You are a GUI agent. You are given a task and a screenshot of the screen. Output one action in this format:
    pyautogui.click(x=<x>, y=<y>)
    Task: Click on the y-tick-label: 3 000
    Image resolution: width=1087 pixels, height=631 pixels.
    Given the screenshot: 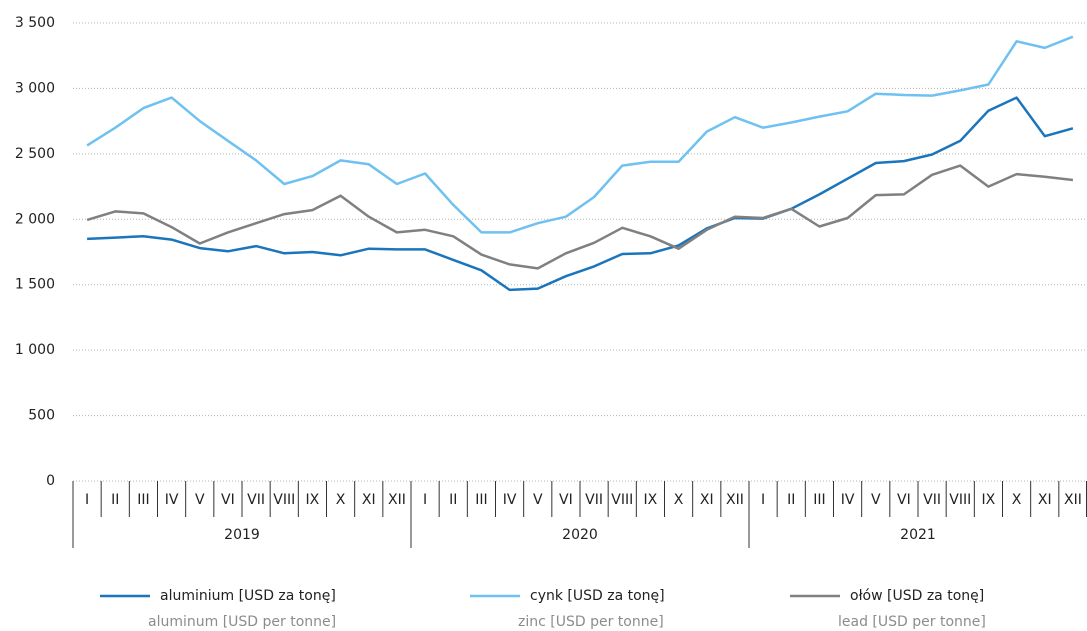 What is the action you would take?
    pyautogui.click(x=35, y=88)
    